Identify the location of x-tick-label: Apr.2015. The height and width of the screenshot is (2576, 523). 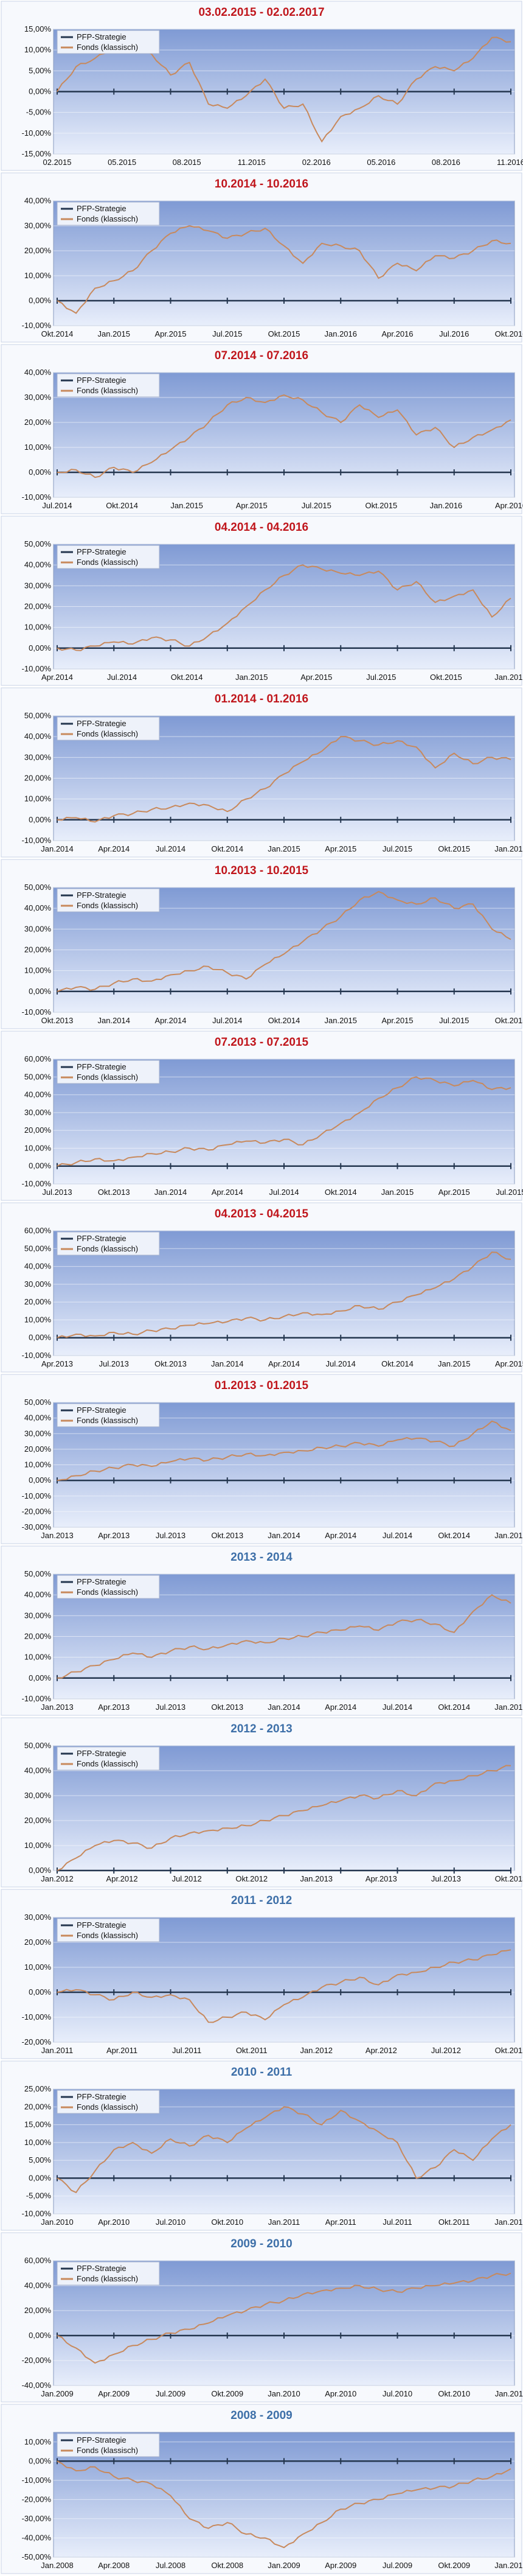
(509, 1363).